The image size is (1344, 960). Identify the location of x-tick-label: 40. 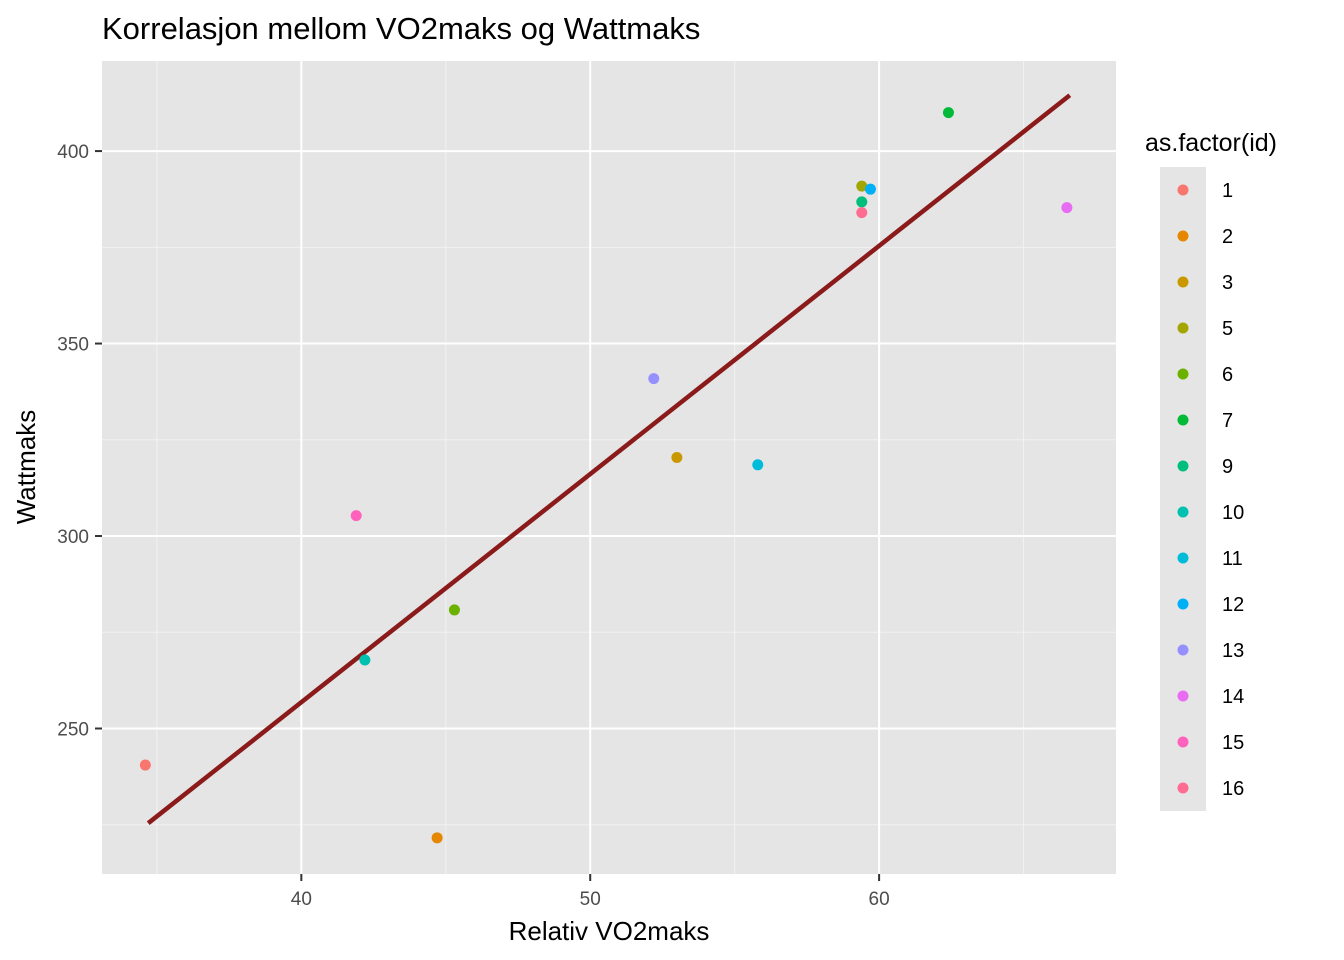
(301, 899).